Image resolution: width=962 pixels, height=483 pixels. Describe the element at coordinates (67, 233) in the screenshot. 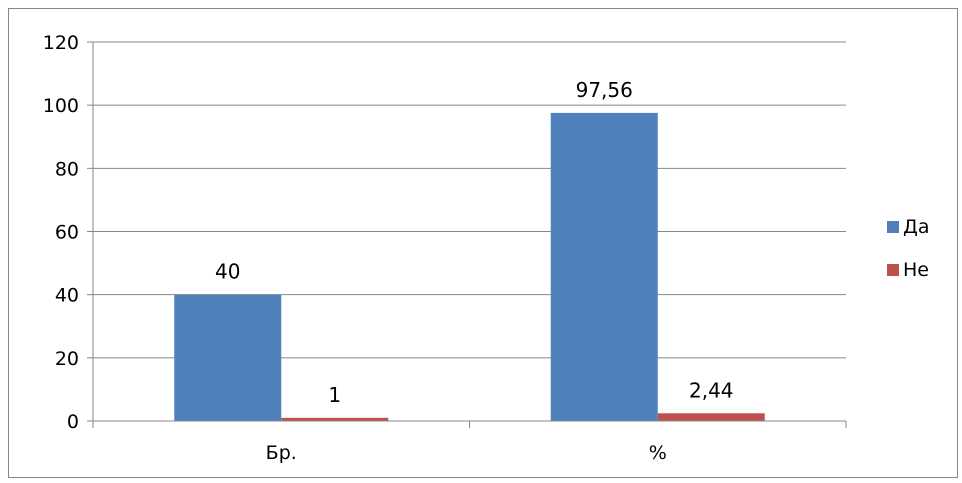

I see `y-tick-label: 60` at that location.